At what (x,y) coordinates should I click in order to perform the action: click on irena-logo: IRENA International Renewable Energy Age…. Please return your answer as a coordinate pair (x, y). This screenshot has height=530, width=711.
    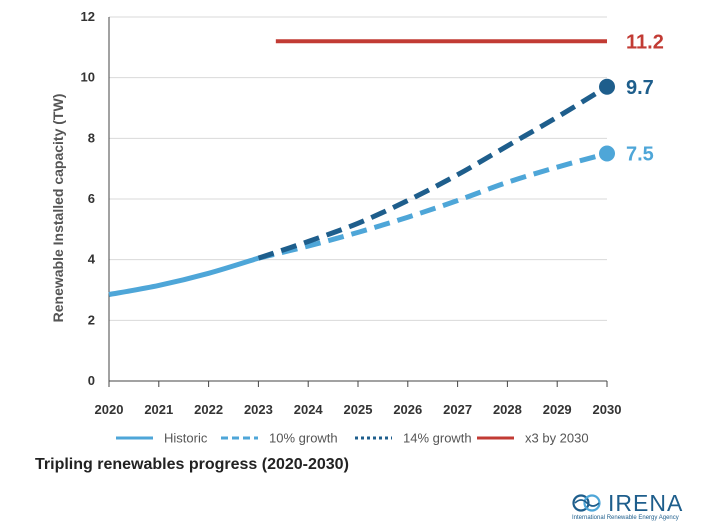
    Looking at the image, I should click on (638, 508).